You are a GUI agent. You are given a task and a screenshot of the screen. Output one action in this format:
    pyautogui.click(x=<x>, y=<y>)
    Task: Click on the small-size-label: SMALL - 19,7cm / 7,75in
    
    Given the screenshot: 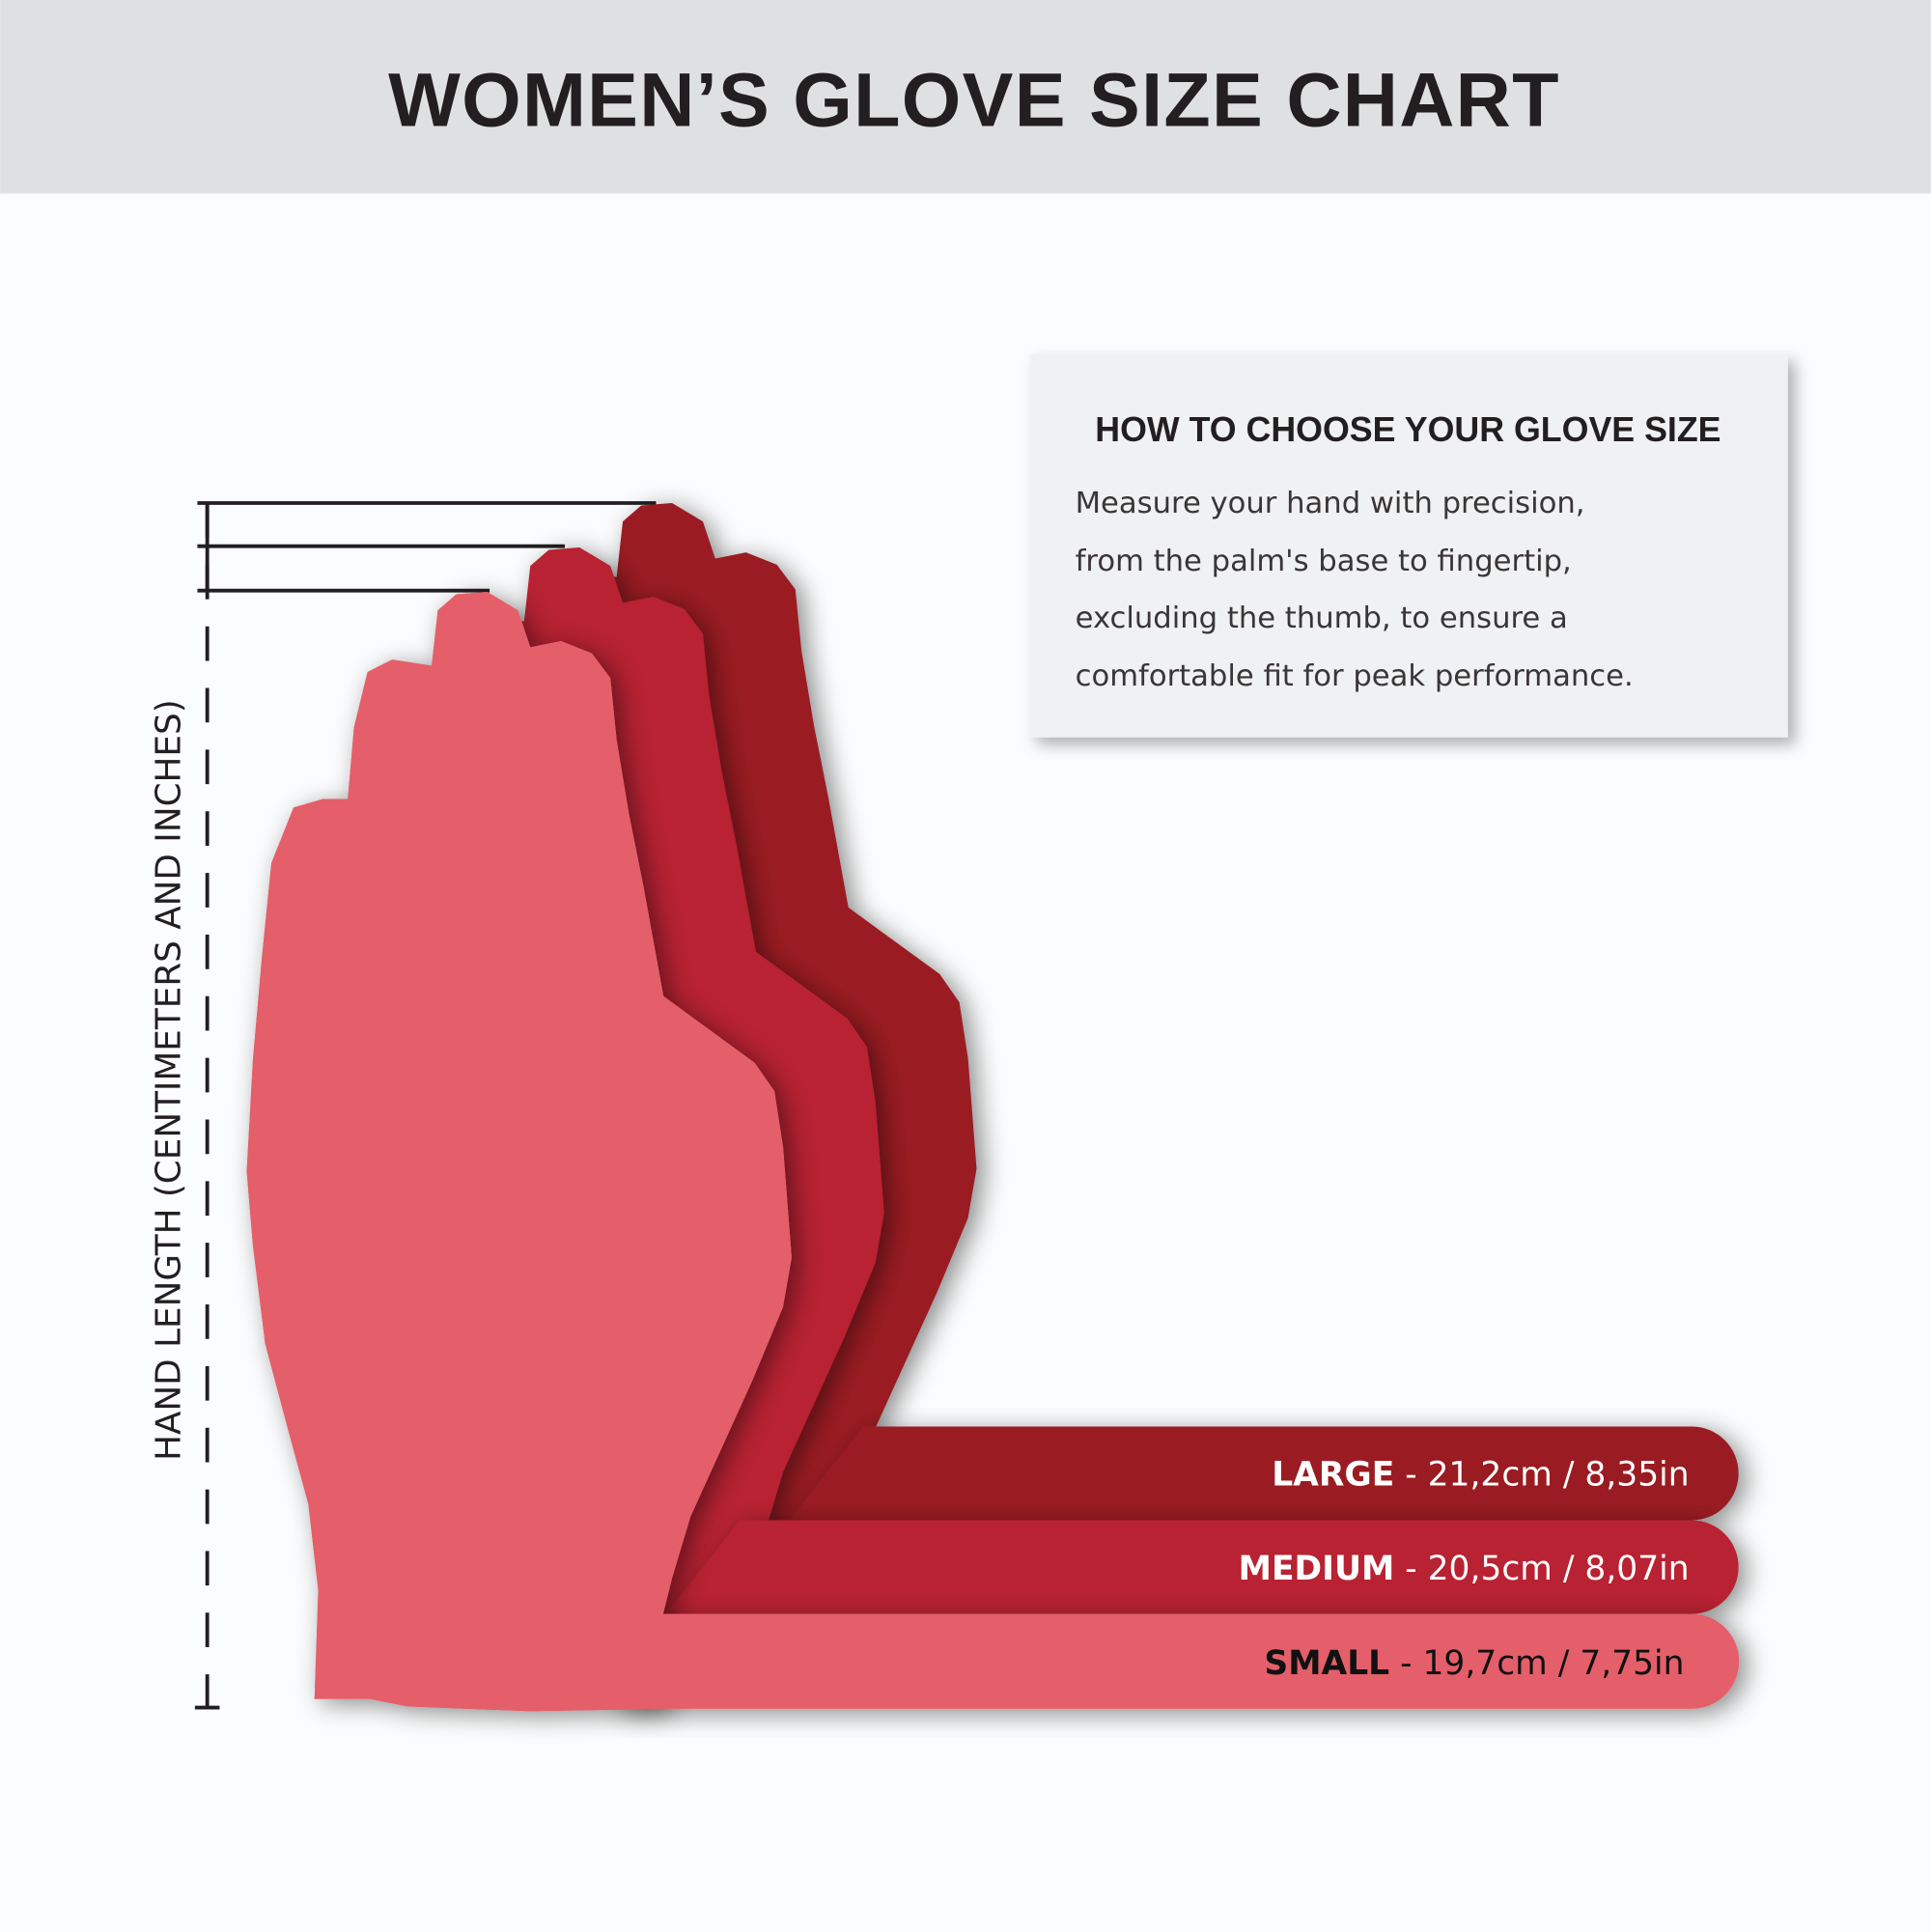 What is the action you would take?
    pyautogui.click(x=1474, y=1664)
    